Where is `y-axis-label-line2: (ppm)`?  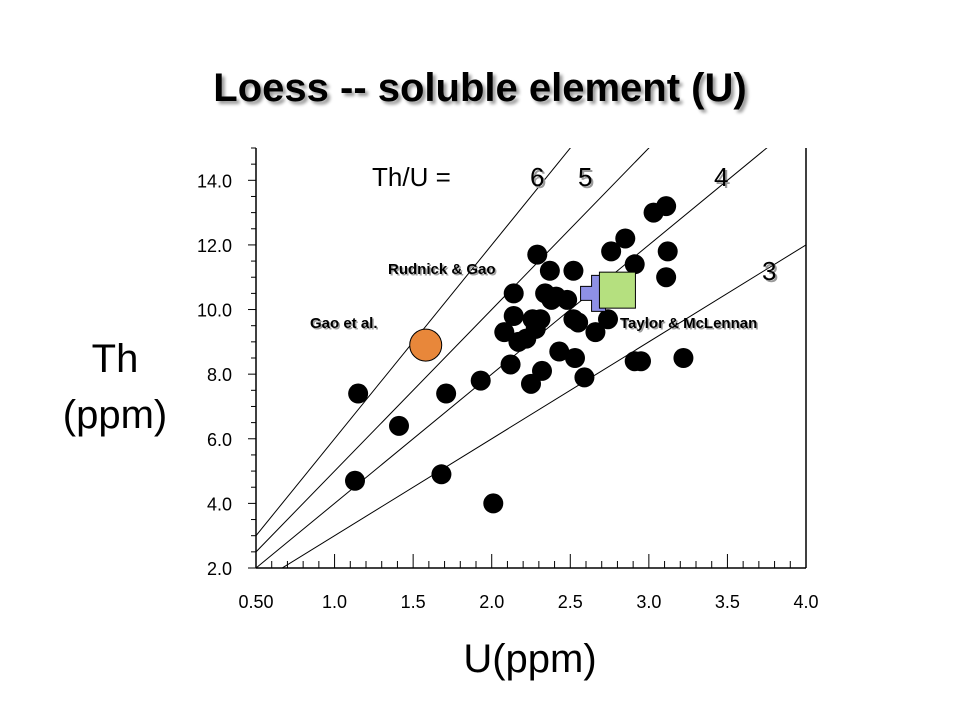
y-axis-label-line2: (ppm) is located at coordinates (115, 415).